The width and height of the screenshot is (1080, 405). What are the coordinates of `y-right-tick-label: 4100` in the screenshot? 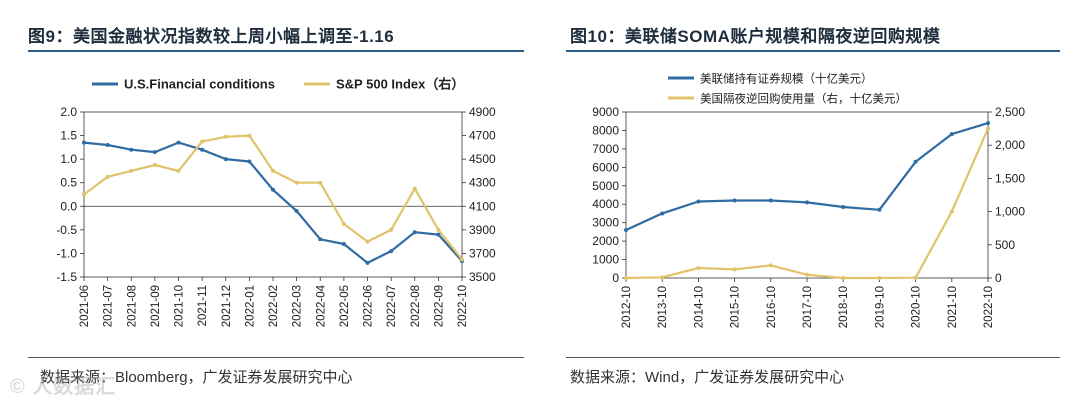 It's located at (482, 206).